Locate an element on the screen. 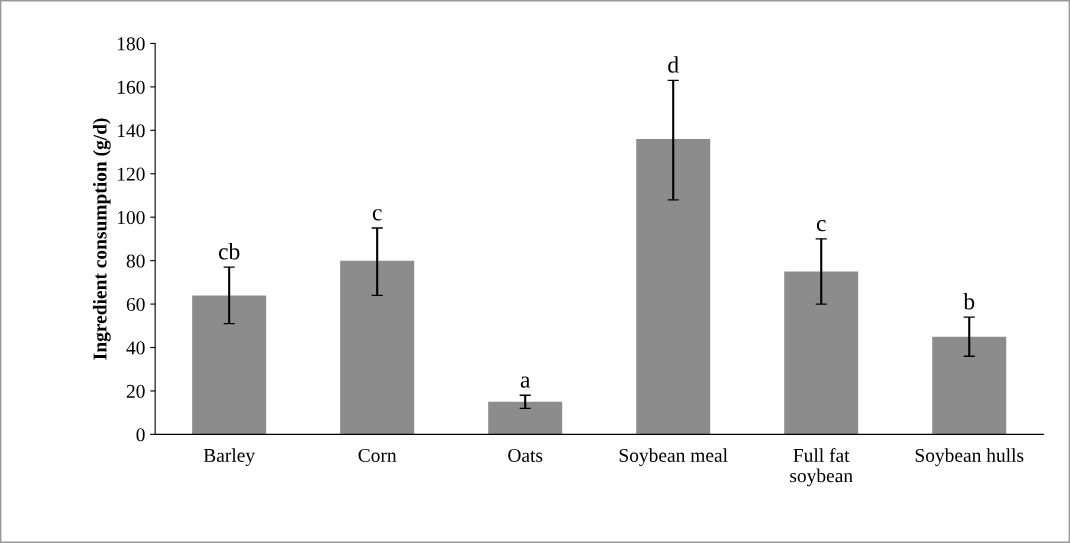 The width and height of the screenshot is (1070, 543). y-tick-label: 180 is located at coordinates (131, 44).